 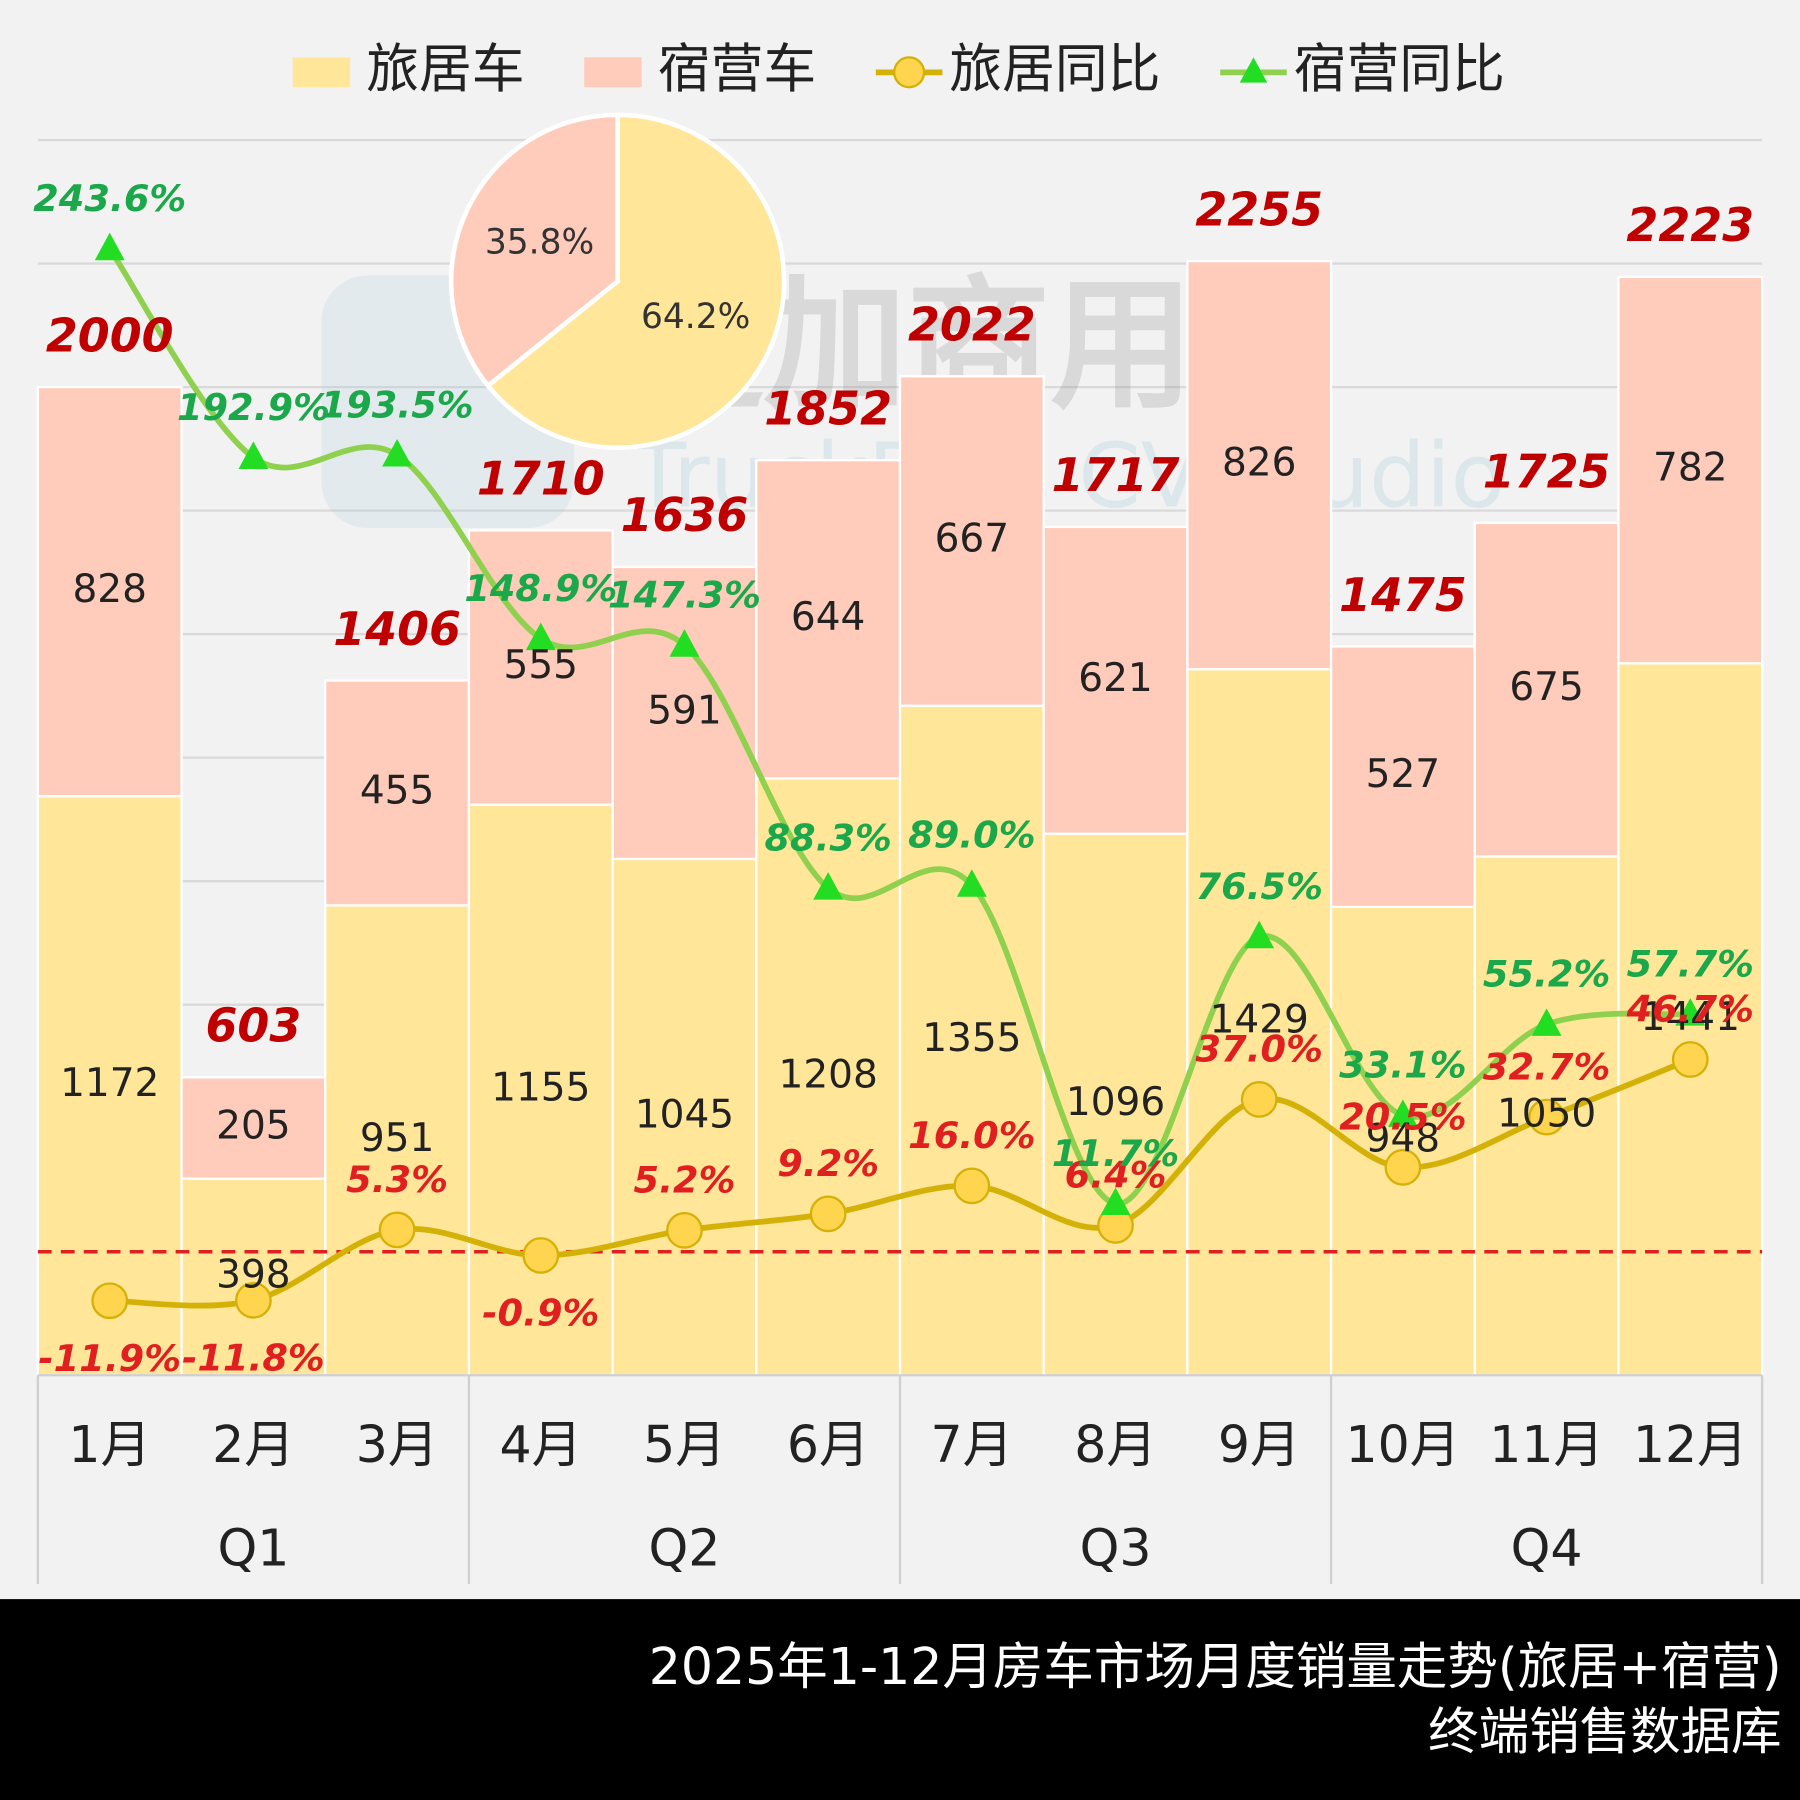 What do you see at coordinates (685, 515) in the screenshot?
I see `total-label: 1636` at bounding box center [685, 515].